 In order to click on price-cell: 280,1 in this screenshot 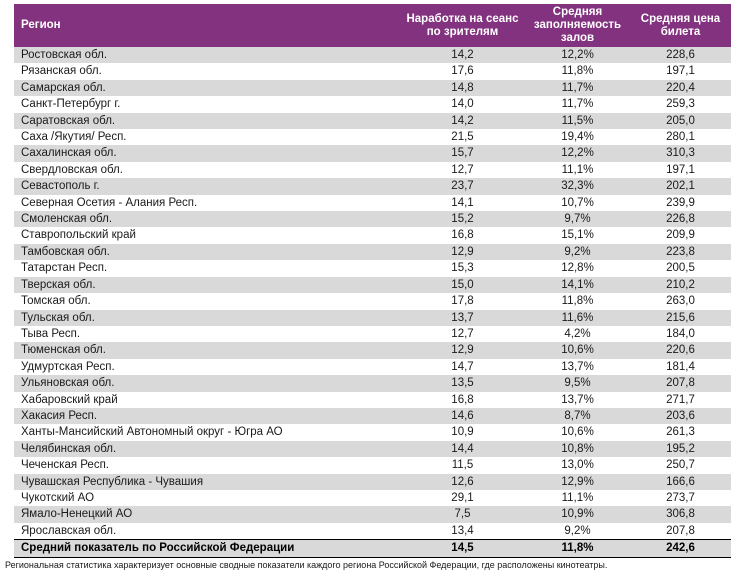, I will do `click(680, 137)`.